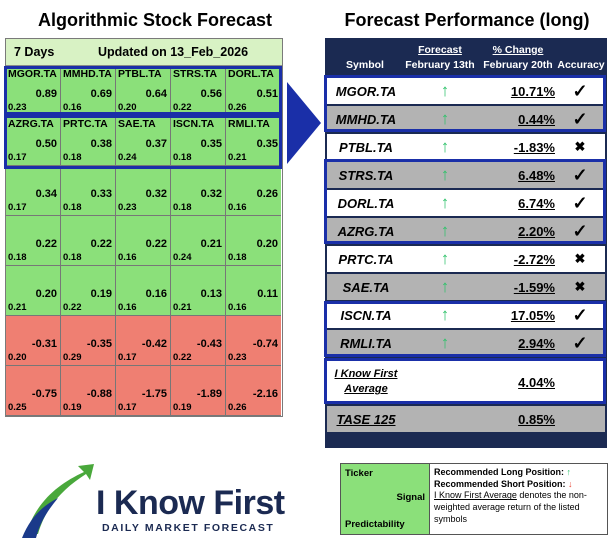 Image resolution: width=612 pixels, height=545 pixels. Describe the element at coordinates (173, 52) in the screenshot. I see `updated-label: Updated on 13_Feb_2026` at that location.